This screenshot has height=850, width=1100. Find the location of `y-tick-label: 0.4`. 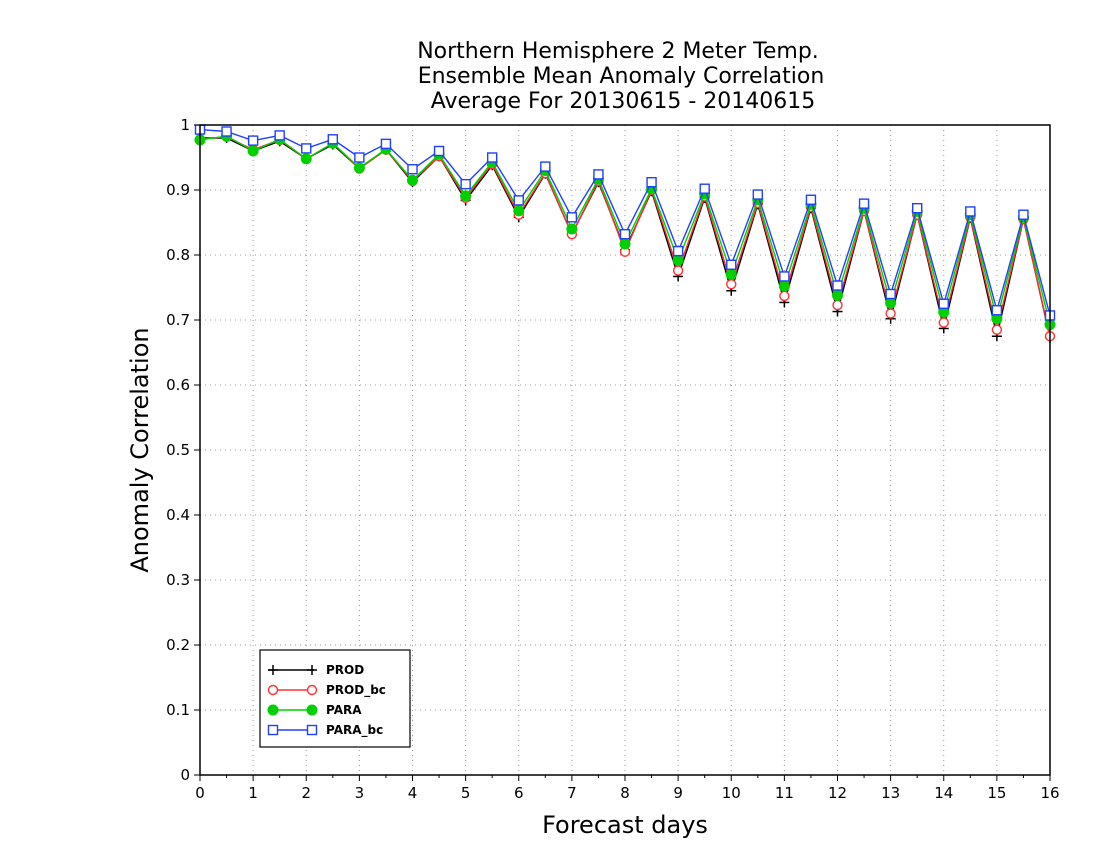

y-tick-label: 0.4 is located at coordinates (178, 515).